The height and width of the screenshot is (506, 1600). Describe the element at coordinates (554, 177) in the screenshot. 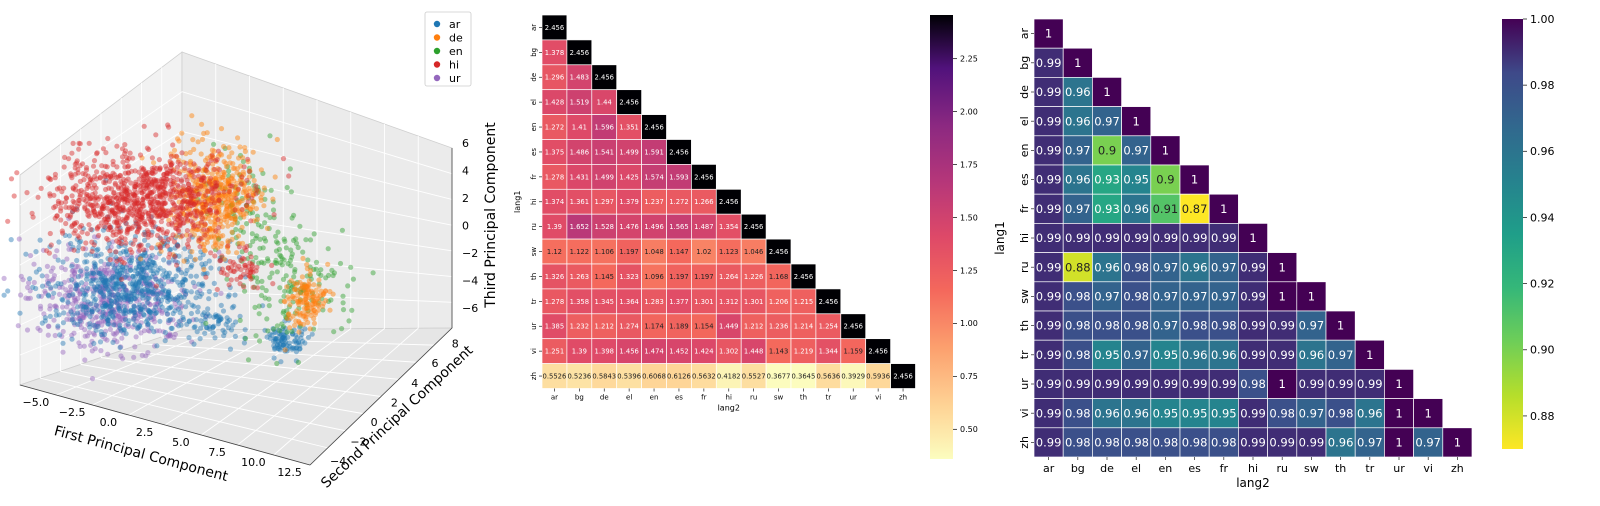

I see `cell-value: 1.278` at that location.